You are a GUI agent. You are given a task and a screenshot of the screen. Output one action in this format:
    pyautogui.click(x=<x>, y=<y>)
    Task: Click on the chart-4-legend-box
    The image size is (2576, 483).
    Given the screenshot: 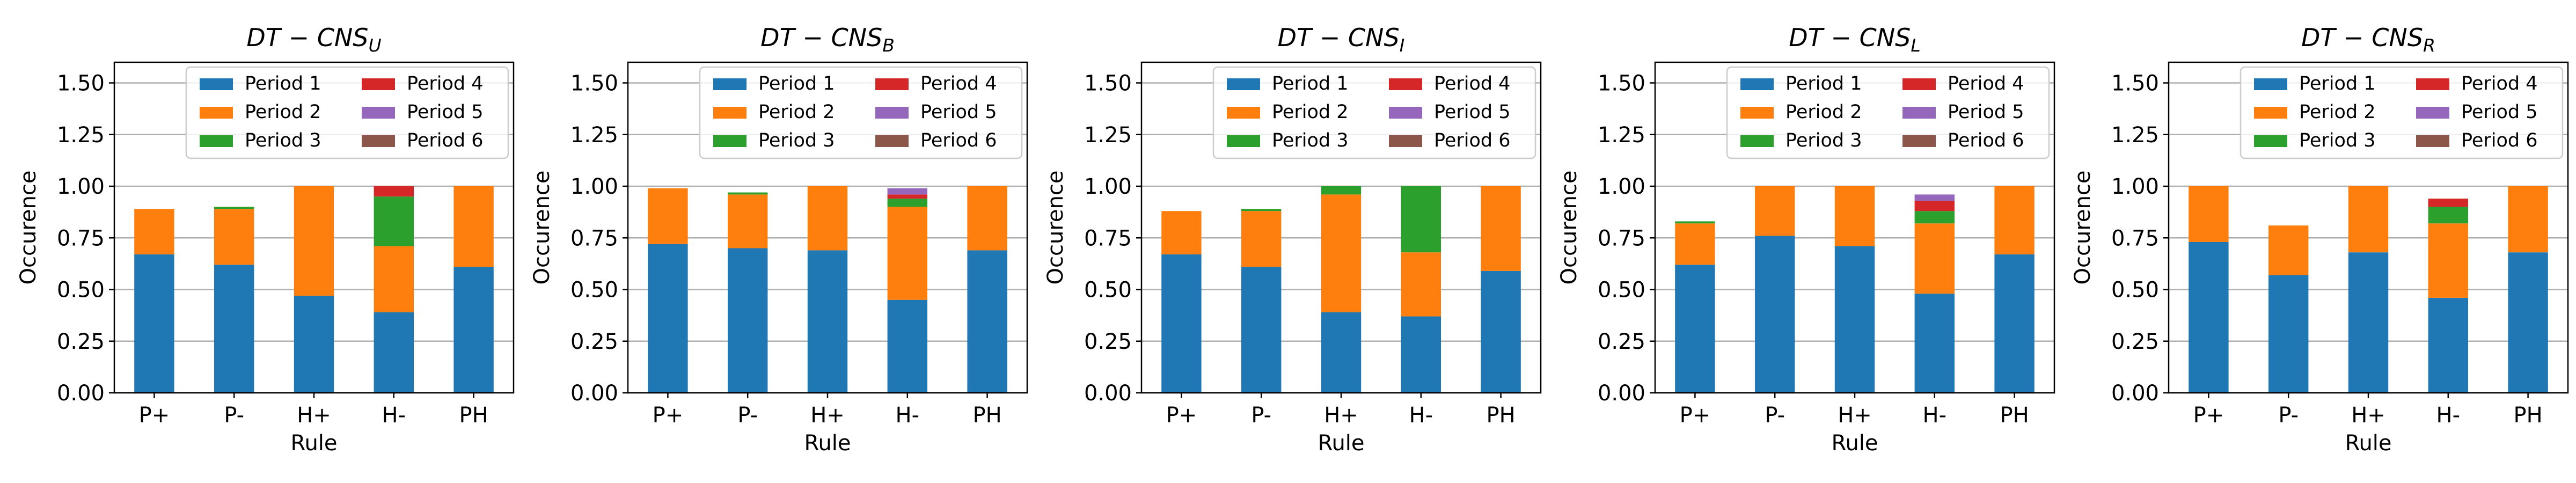 What is the action you would take?
    pyautogui.click(x=1888, y=112)
    